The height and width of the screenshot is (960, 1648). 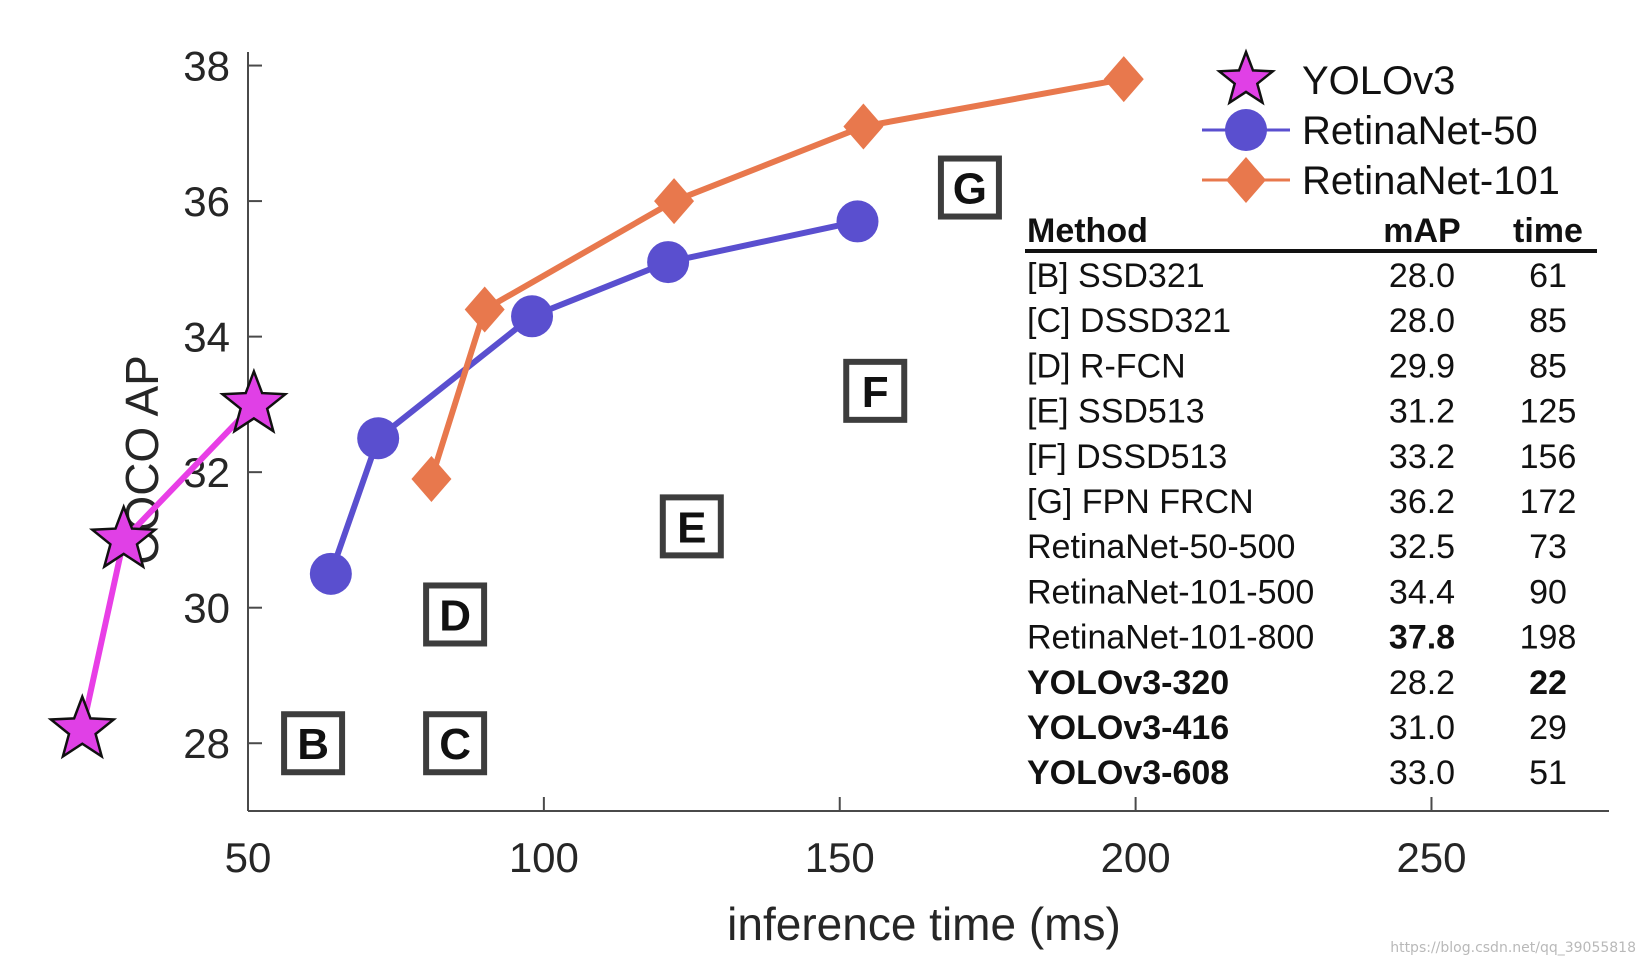 I want to click on legend-marker-circle, so click(x=1246, y=130).